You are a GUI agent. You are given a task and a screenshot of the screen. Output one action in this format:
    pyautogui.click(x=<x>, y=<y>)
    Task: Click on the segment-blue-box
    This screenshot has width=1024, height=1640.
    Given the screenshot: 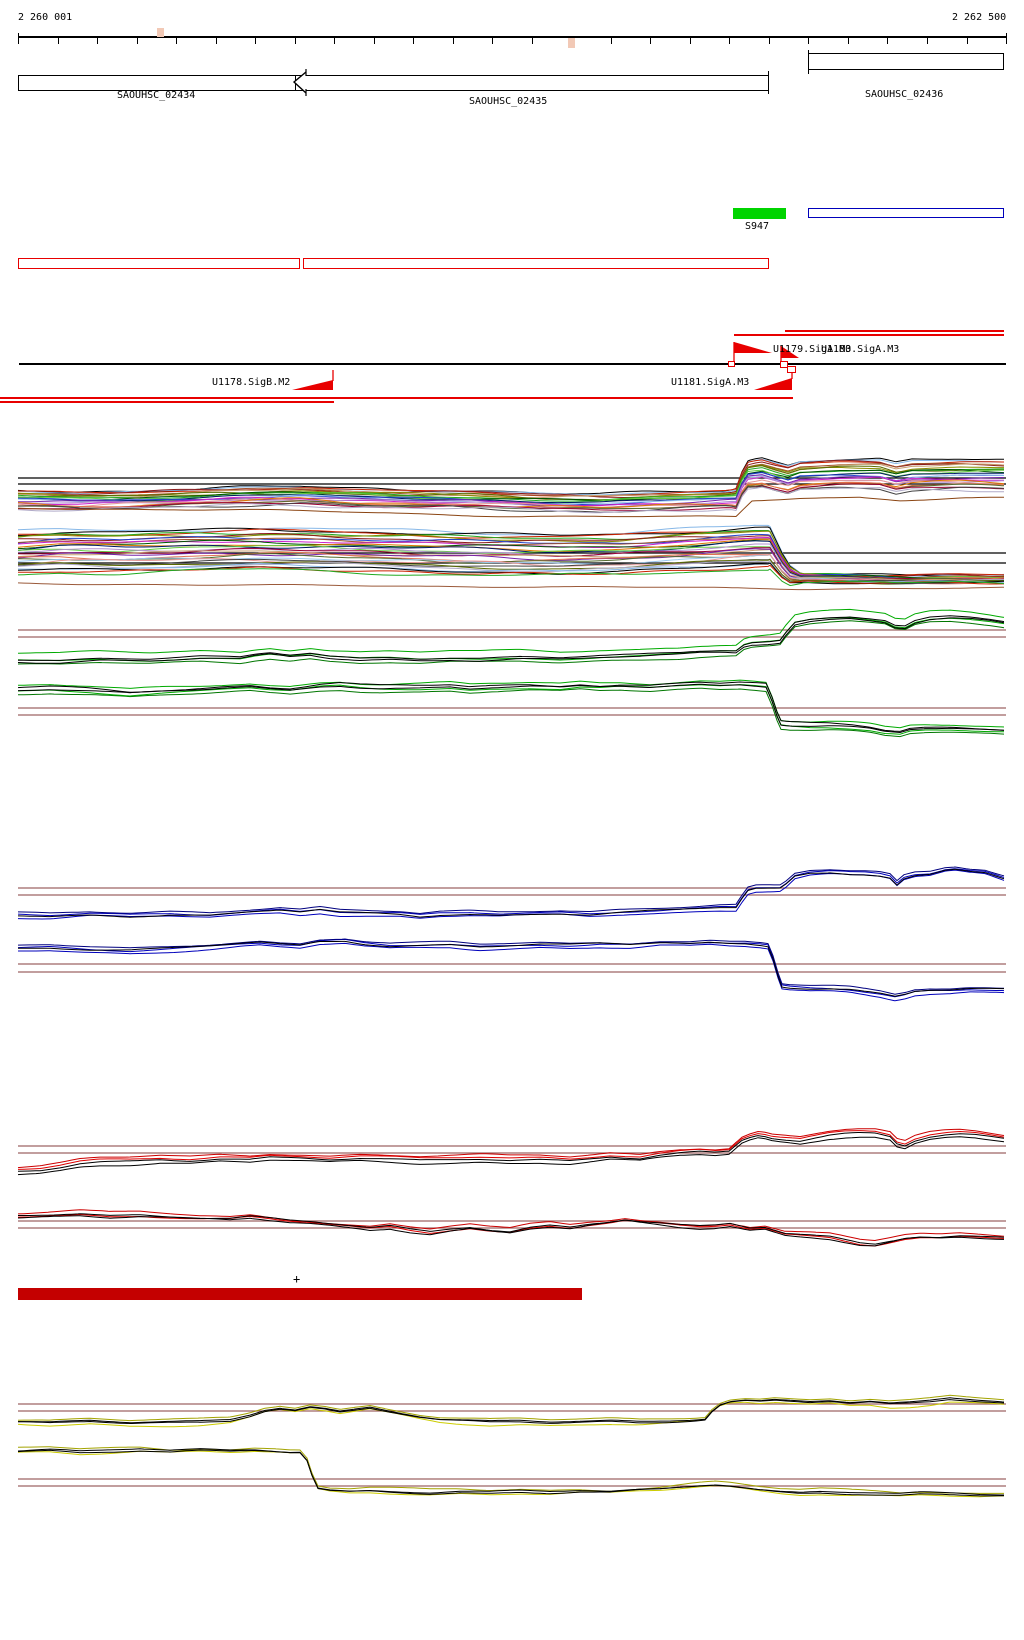 What is the action you would take?
    pyautogui.click(x=906, y=213)
    